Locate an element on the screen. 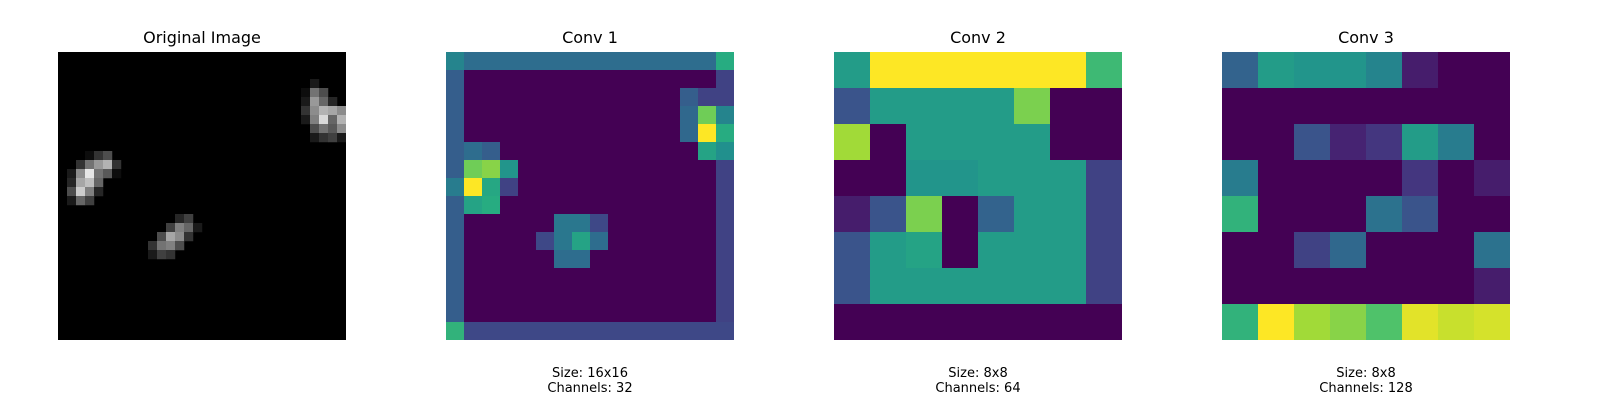 The height and width of the screenshot is (400, 1600). layer-caption: Size: 16x16 Channels: 32 is located at coordinates (590, 381).